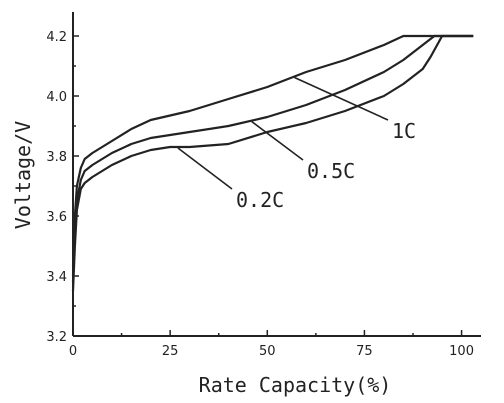 Image resolution: width=504 pixels, height=403 pixels. Describe the element at coordinates (331, 171) in the screenshot. I see `annotation-label-0-5C: 0.5C` at that location.